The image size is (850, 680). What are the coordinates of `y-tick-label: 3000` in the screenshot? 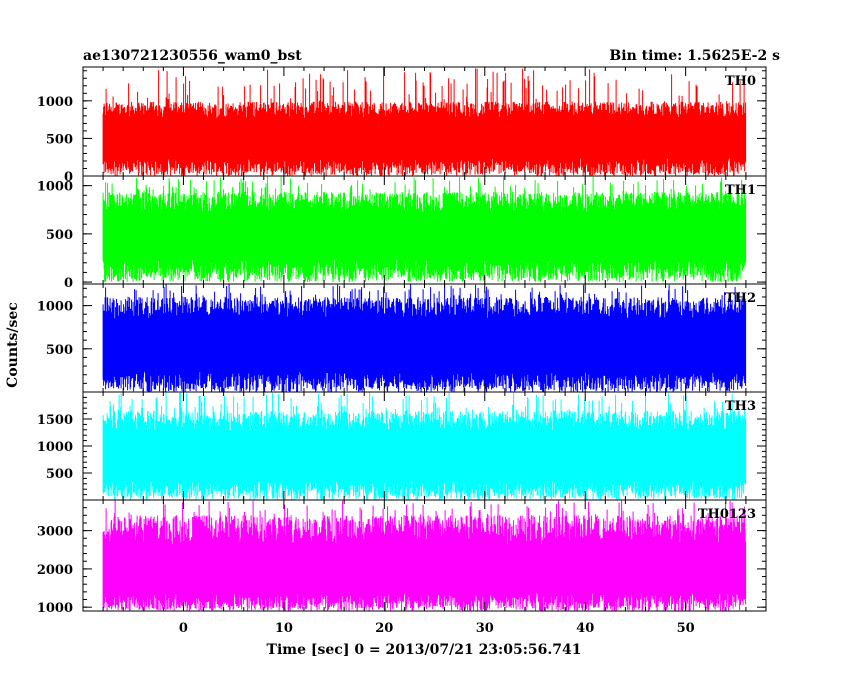 It's located at (55, 532).